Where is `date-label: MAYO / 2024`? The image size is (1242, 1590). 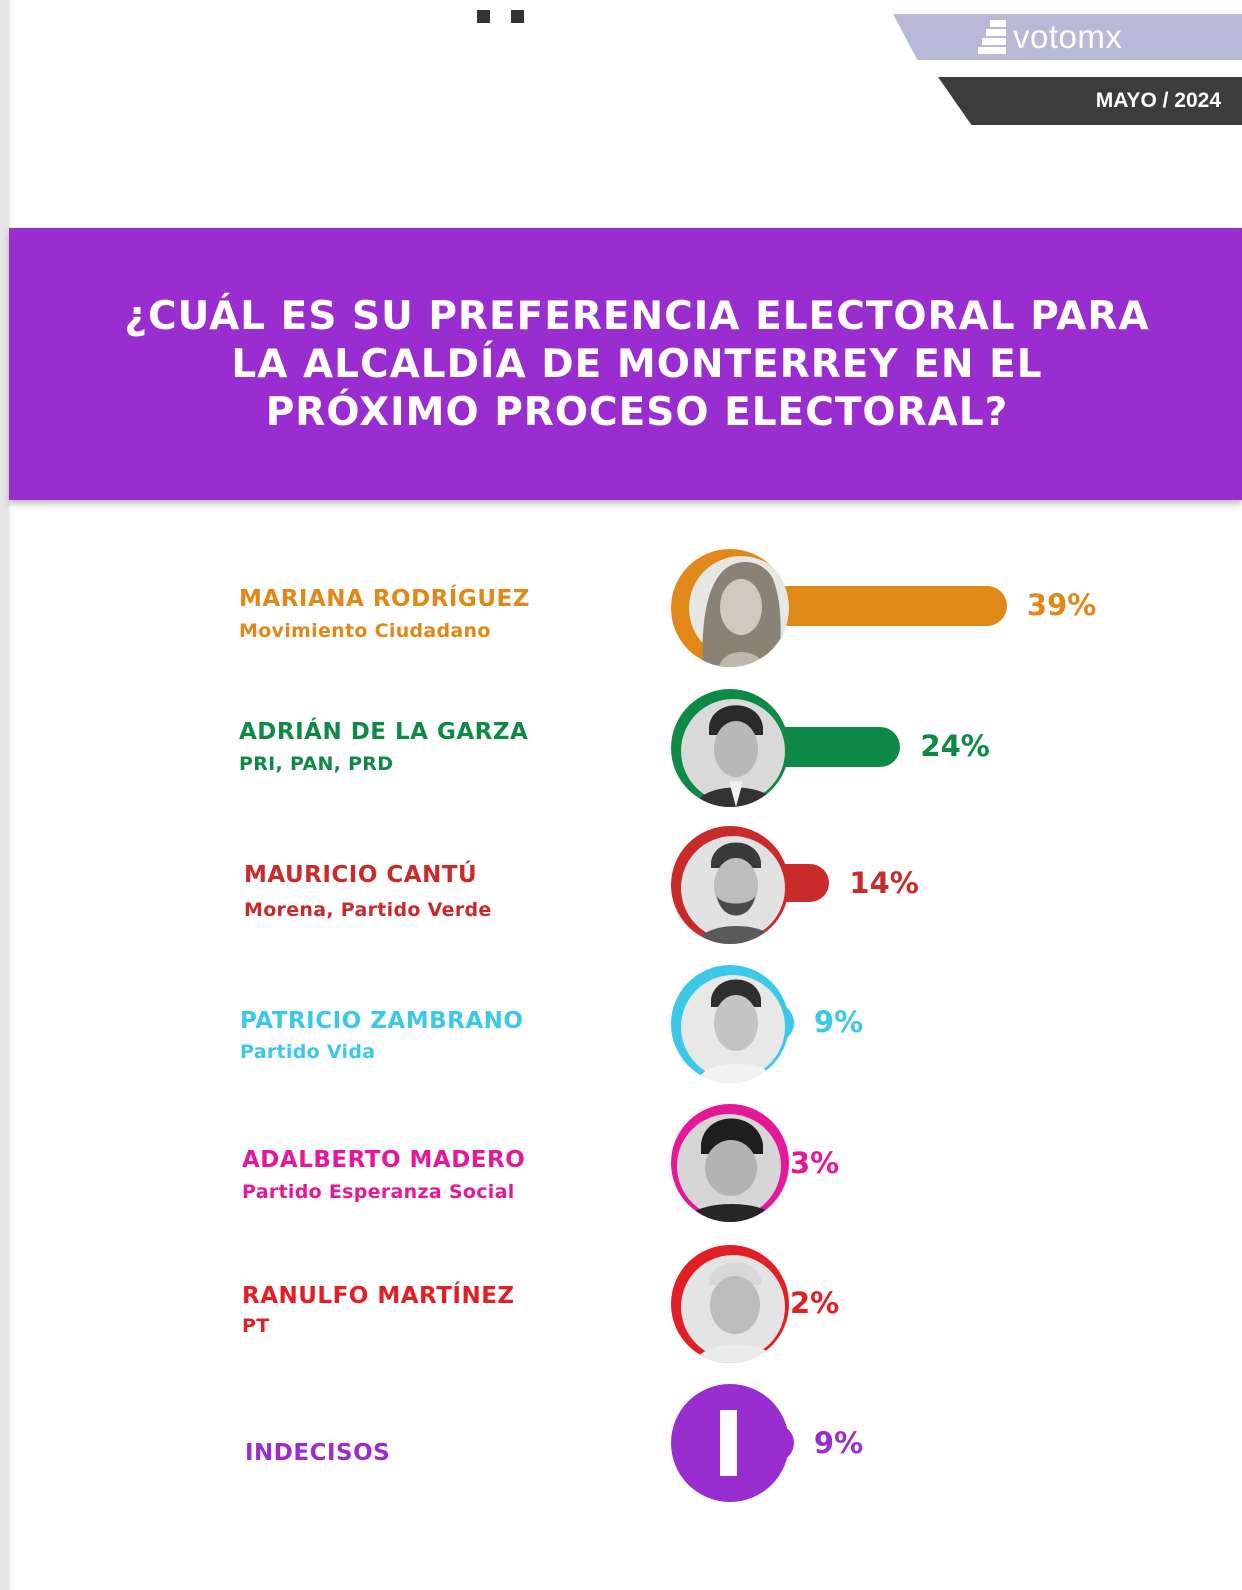 date-label: MAYO / 2024 is located at coordinates (1158, 100).